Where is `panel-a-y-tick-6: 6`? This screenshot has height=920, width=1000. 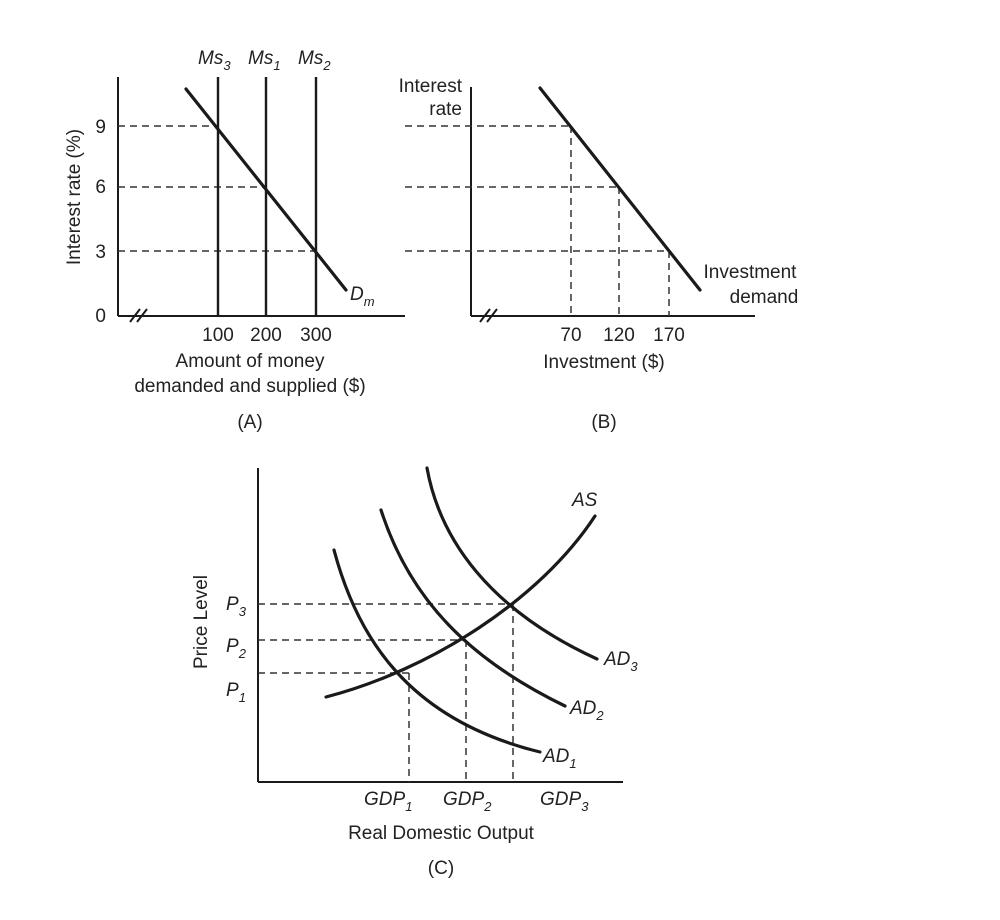
panel-a-y-tick-6: 6 is located at coordinates (100, 187).